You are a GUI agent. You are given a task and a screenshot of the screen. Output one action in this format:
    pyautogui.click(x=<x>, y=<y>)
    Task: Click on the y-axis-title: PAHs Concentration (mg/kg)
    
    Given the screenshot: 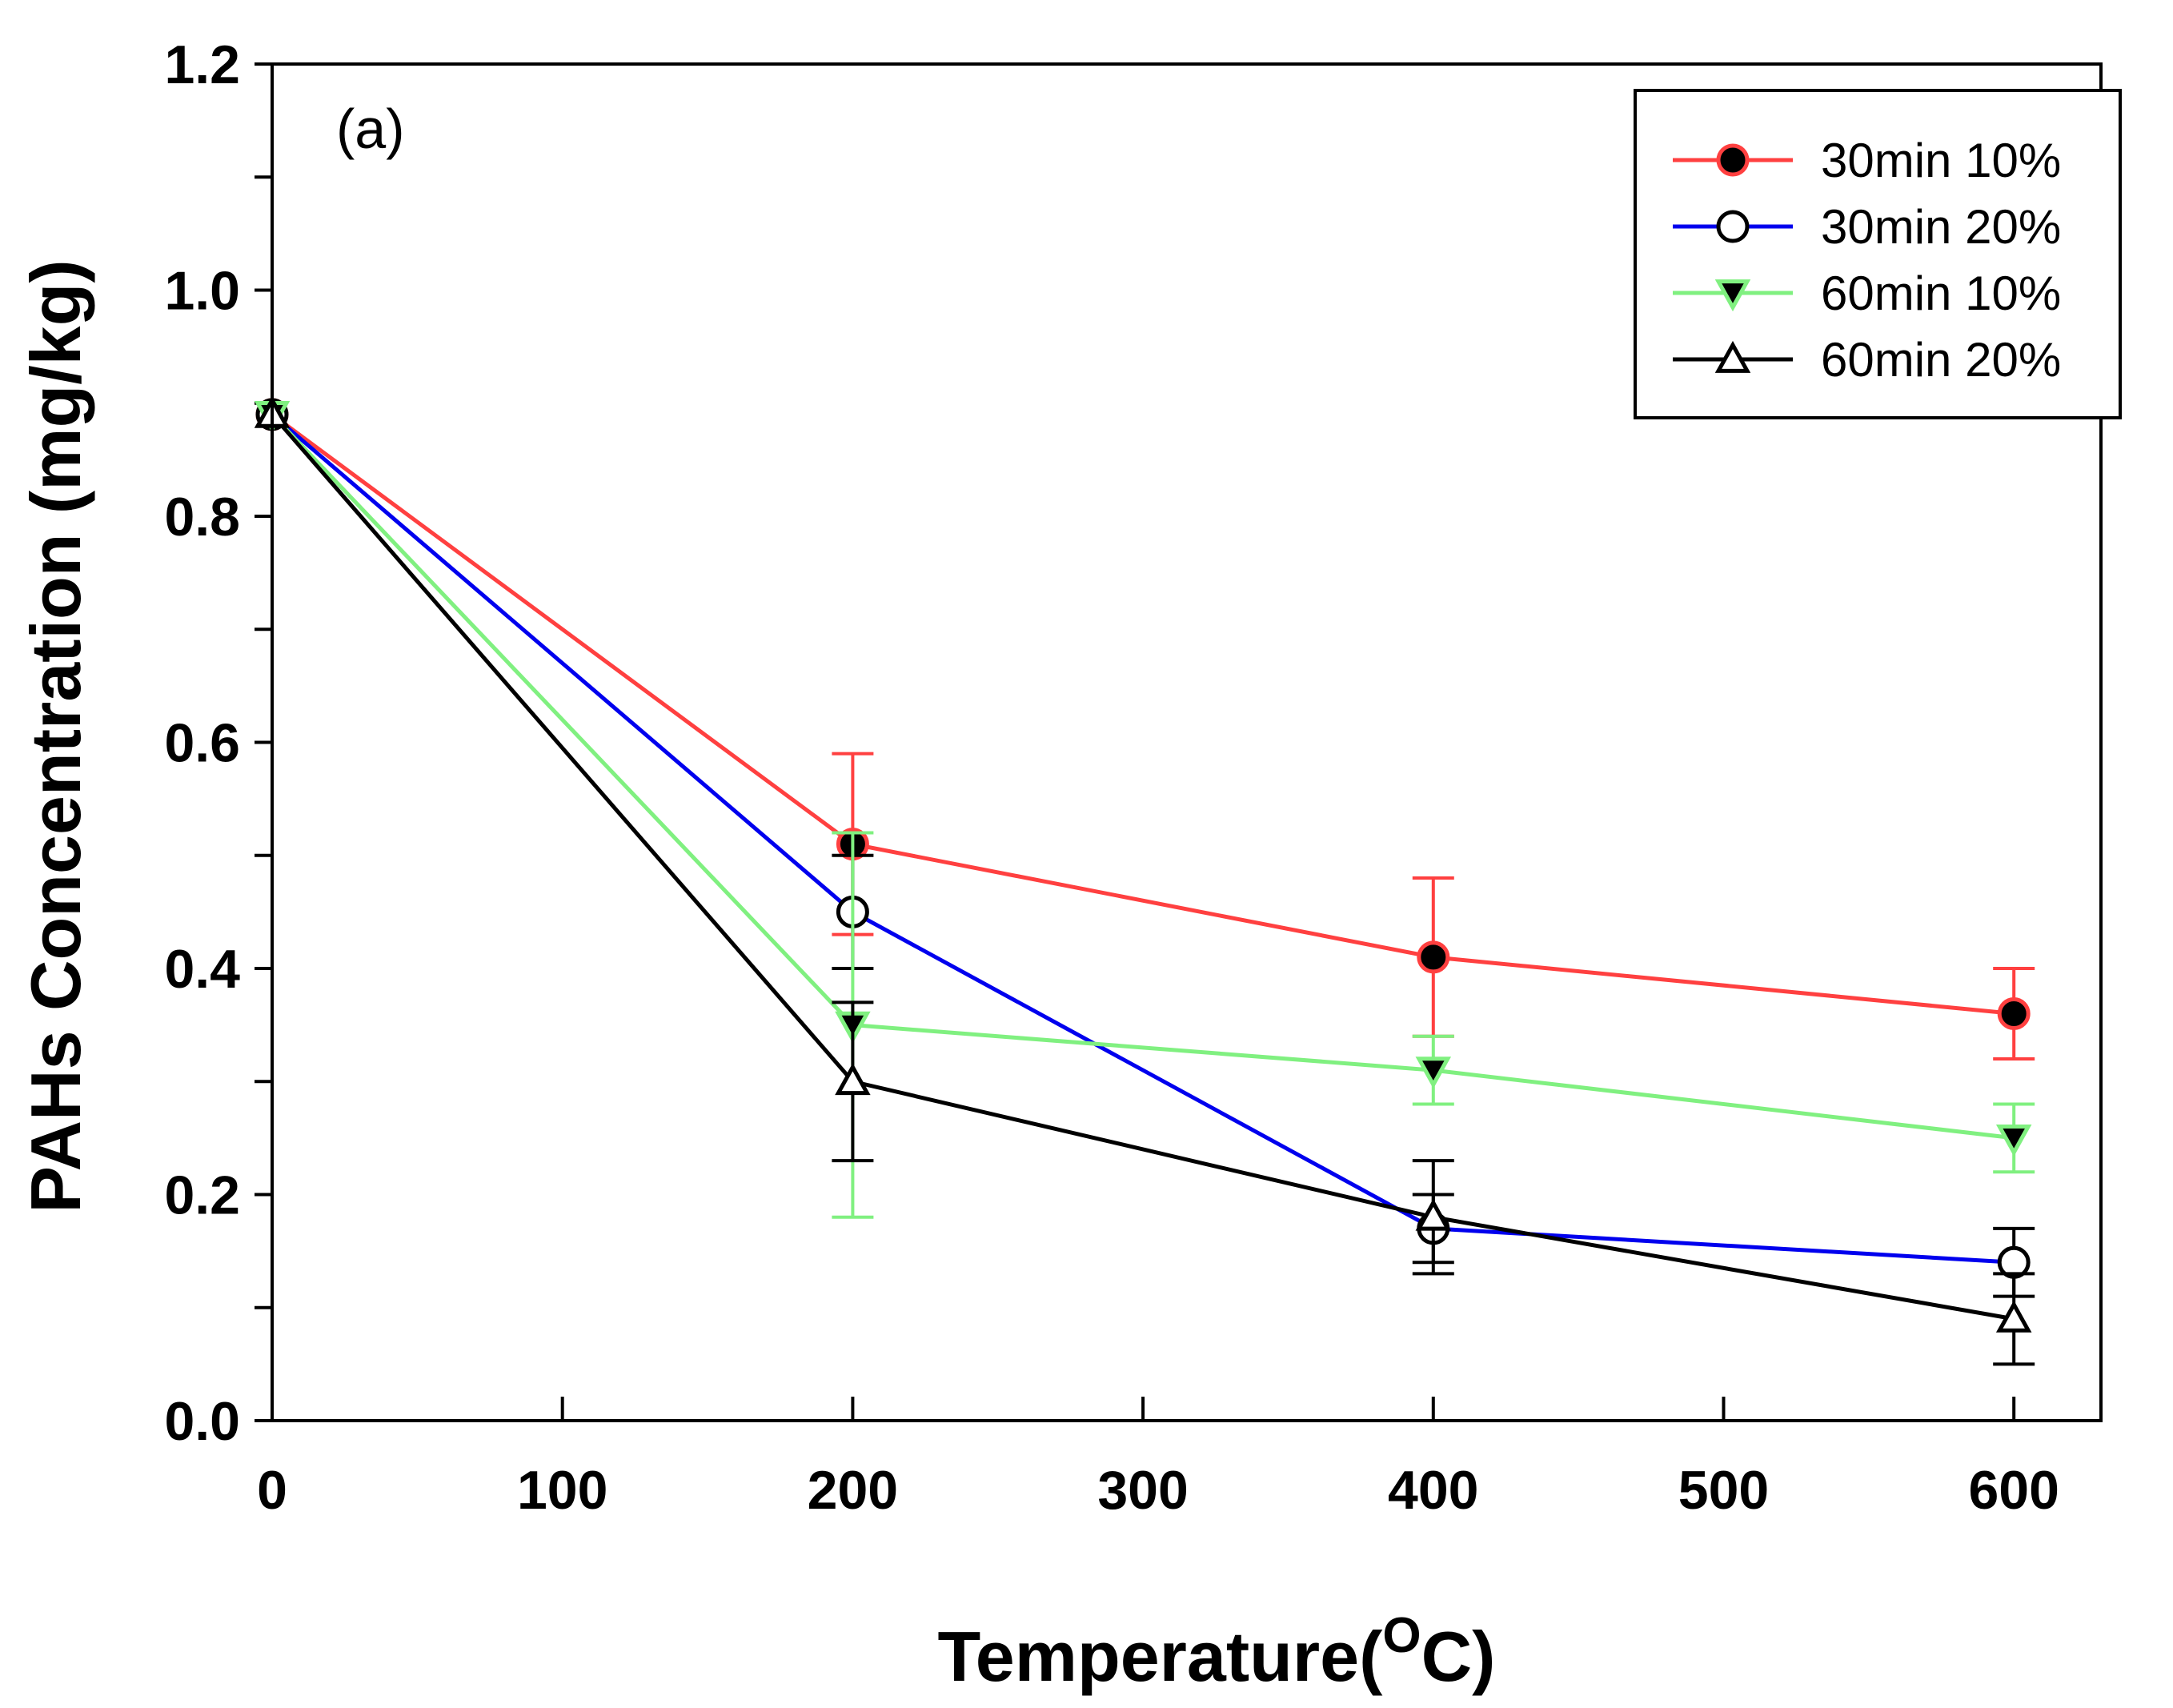 What is the action you would take?
    pyautogui.click(x=55, y=736)
    